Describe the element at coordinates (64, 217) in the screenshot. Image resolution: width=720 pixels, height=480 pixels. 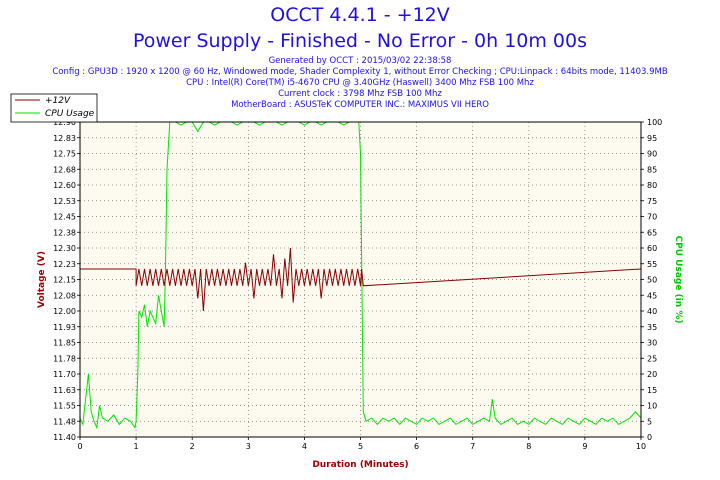
I see `y-tick-label: 12.45` at that location.